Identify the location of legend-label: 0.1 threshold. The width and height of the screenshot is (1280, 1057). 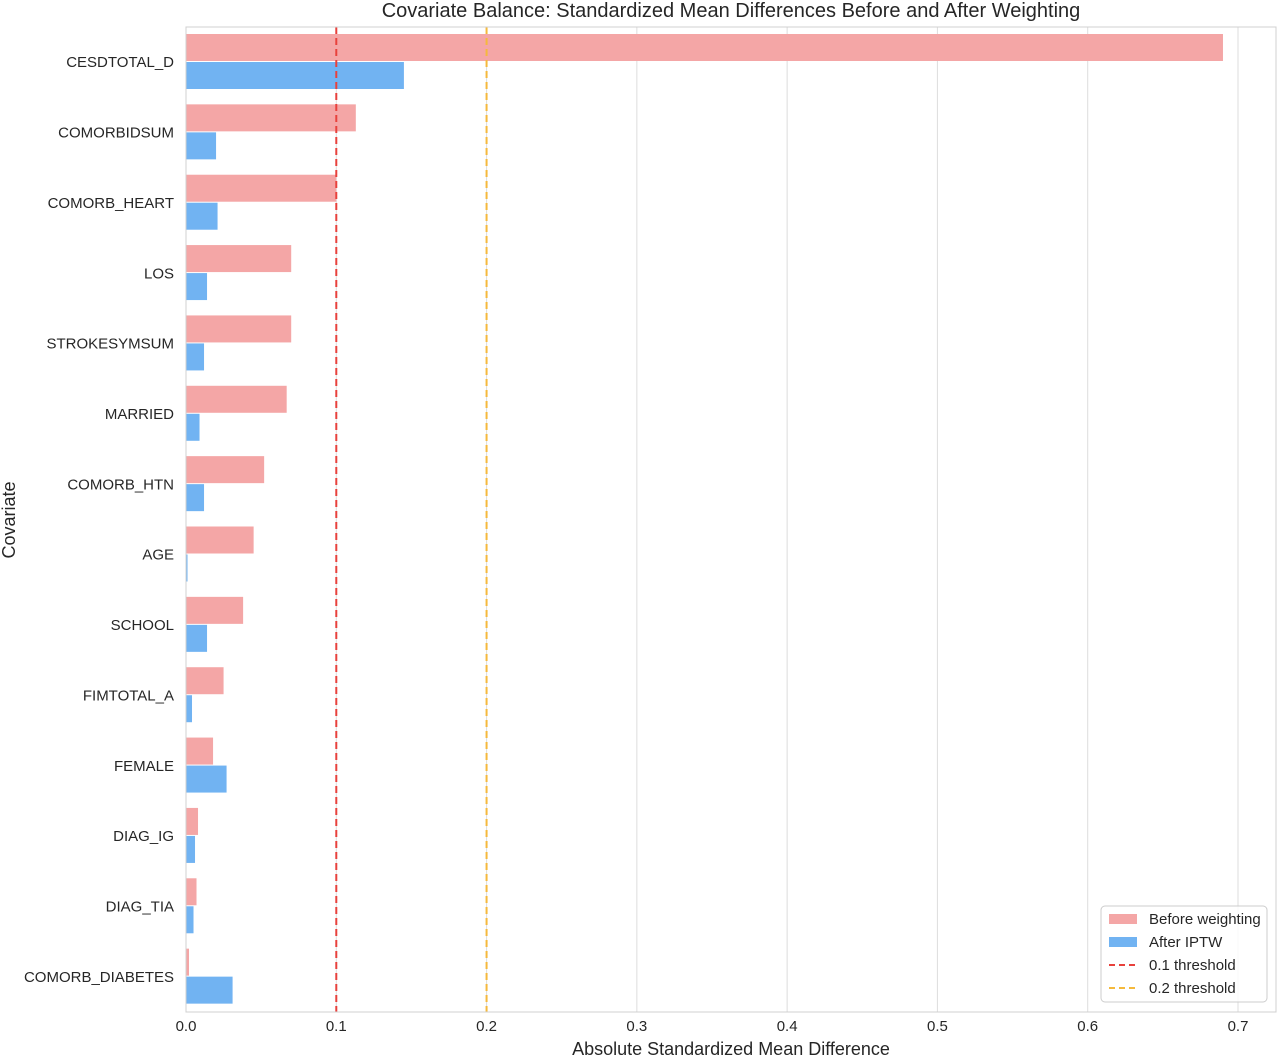
(1192, 965).